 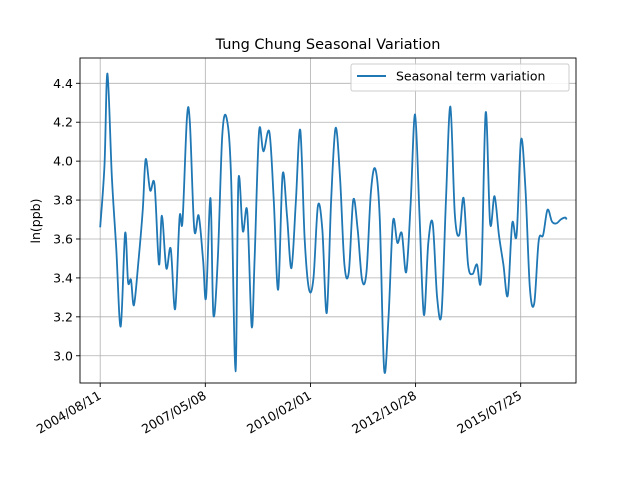 I want to click on y-tick-label: 3.0, so click(x=63, y=355).